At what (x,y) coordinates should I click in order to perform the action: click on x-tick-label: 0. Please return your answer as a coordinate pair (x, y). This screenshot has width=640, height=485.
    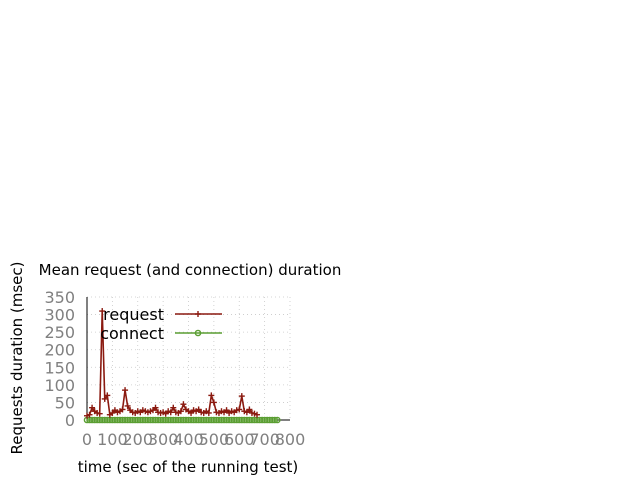
    Looking at the image, I should click on (87, 439).